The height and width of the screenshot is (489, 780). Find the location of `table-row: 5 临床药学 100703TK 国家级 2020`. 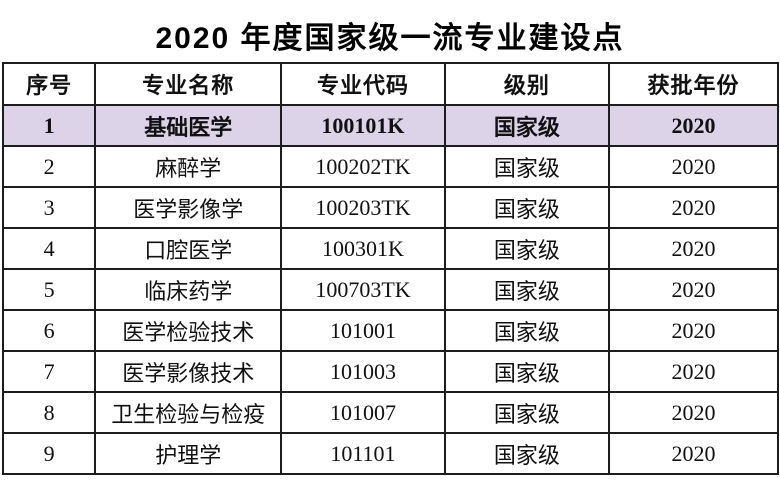

table-row: 5 临床药学 100703TK 国家级 2020 is located at coordinates (390, 289).